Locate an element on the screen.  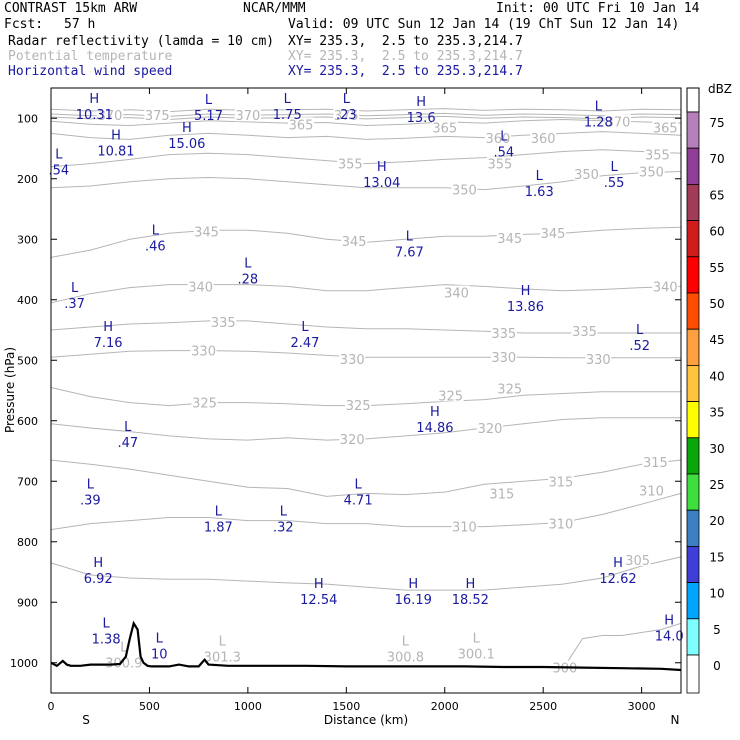
theta-extremum-value: 301.3 is located at coordinates (222, 658).